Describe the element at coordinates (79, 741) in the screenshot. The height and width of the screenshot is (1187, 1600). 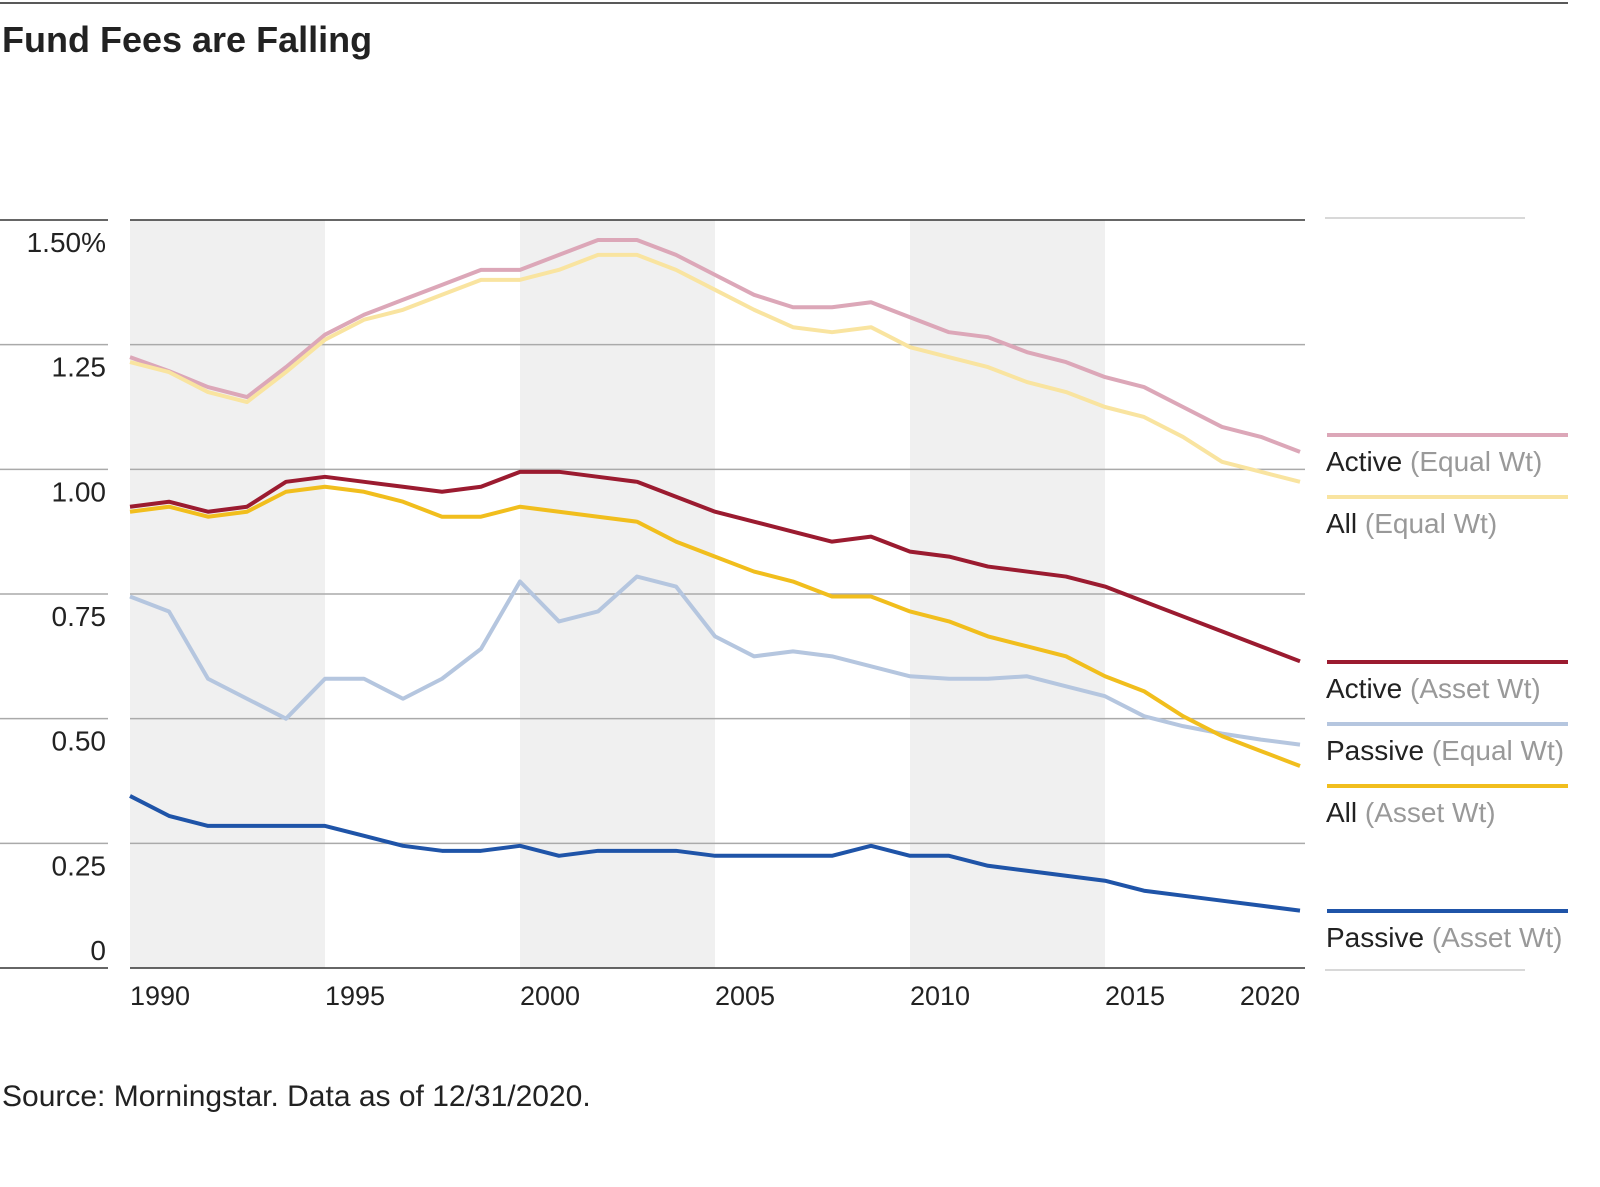
I see `y-tick-label: 0.50` at that location.